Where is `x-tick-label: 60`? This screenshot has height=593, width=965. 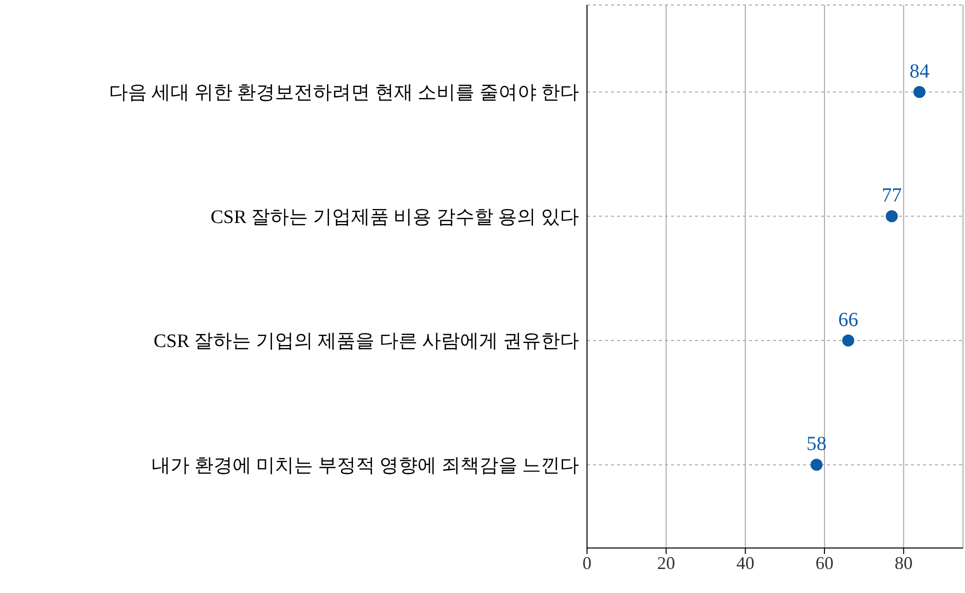
x-tick-label: 60 is located at coordinates (824, 562).